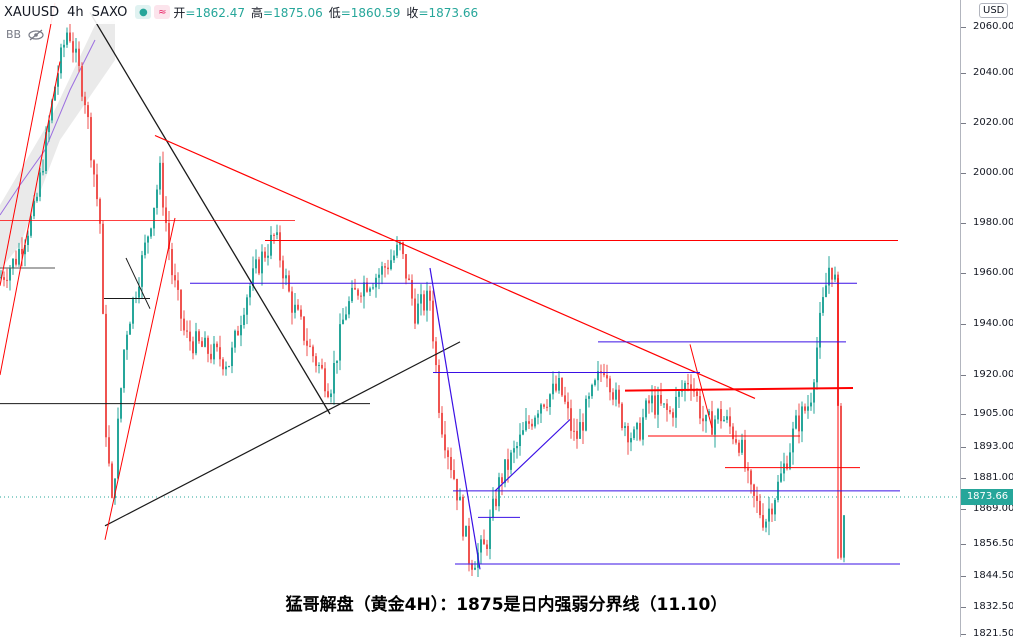 This screenshot has width=1013, height=641. Describe the element at coordinates (506, 605) in the screenshot. I see `chart-caption: 猛哥解盘（黄金4H）：1875是日内强弱分界线（11.10）` at that location.